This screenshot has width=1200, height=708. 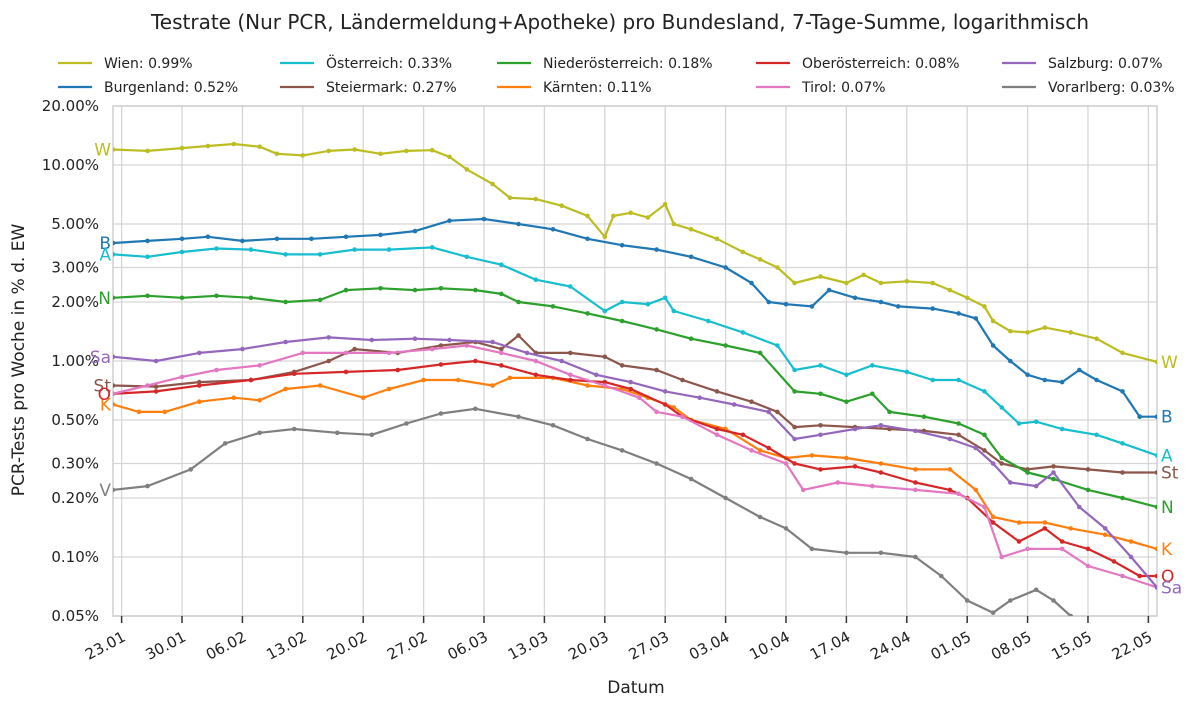 I want to click on series-end-label: K, so click(x=1167, y=550).